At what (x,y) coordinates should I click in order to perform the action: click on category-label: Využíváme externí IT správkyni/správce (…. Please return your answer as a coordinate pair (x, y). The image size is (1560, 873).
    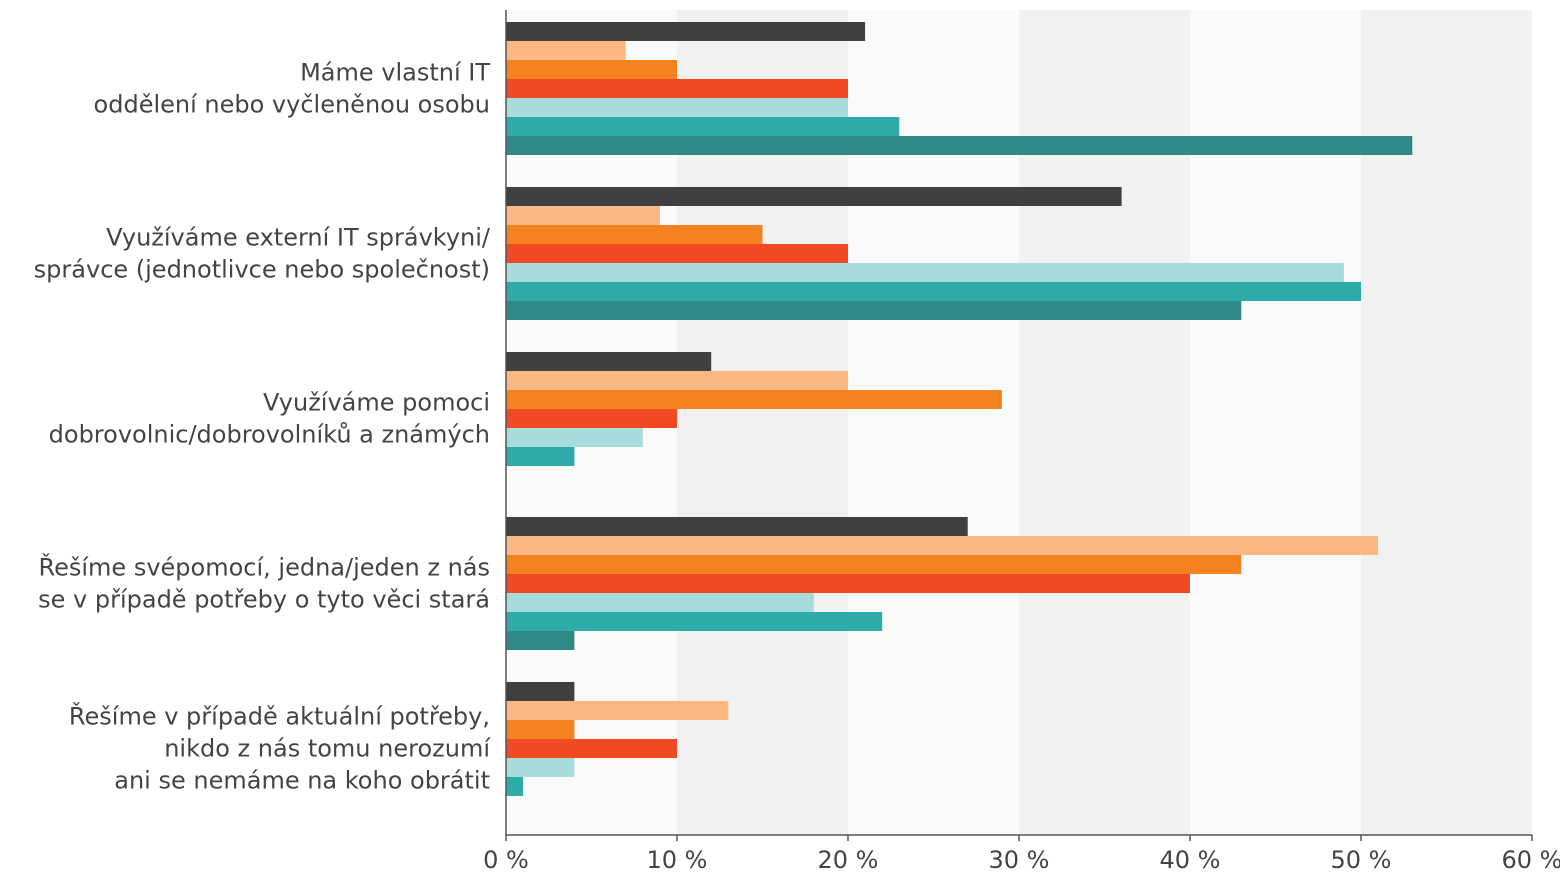
    Looking at the image, I should click on (262, 254).